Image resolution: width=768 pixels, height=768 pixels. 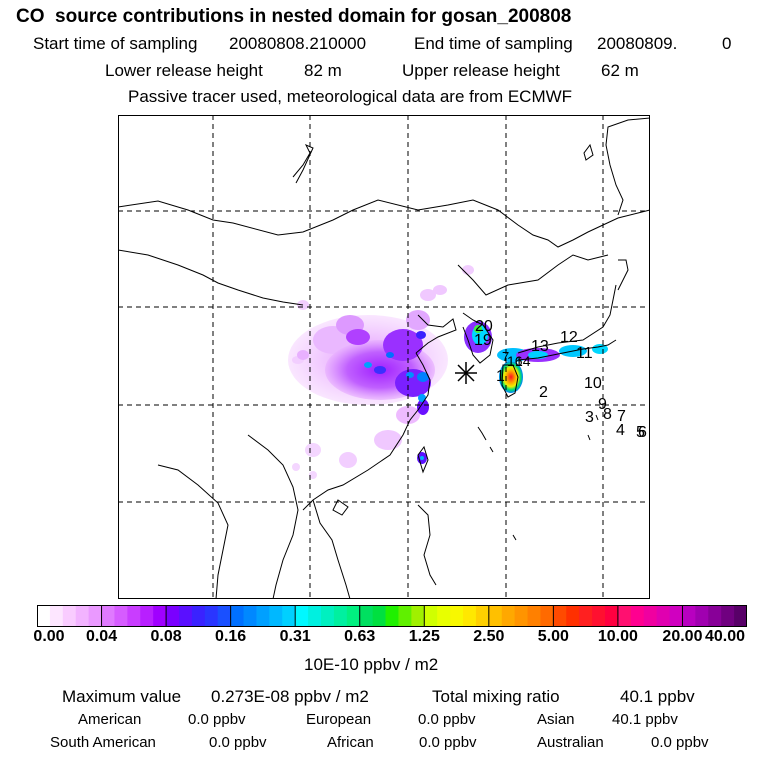 I want to click on colorbar-tick-label: 40.00, so click(x=725, y=636).